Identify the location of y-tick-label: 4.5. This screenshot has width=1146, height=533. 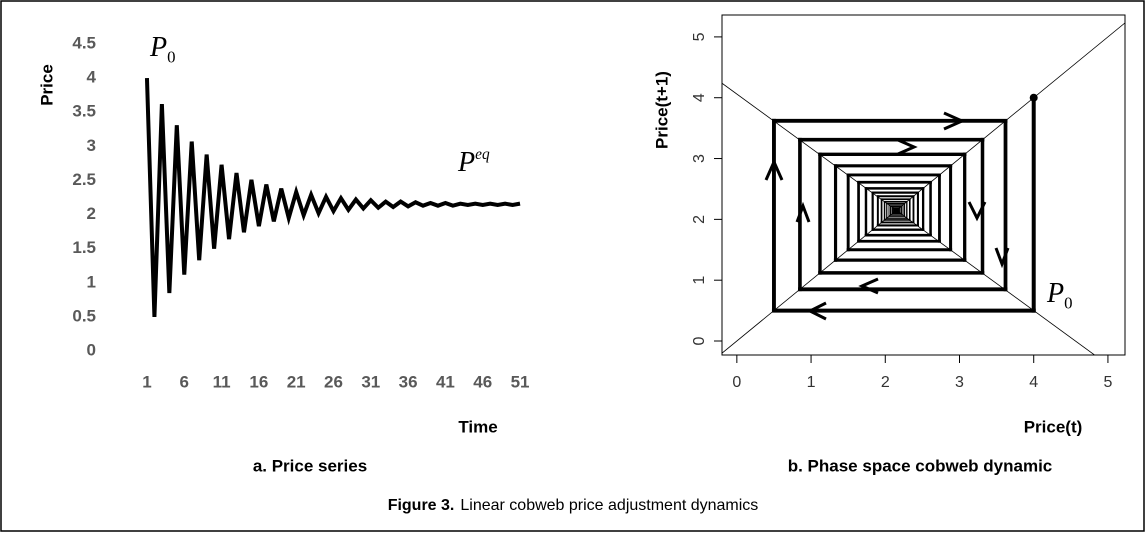
(84, 42).